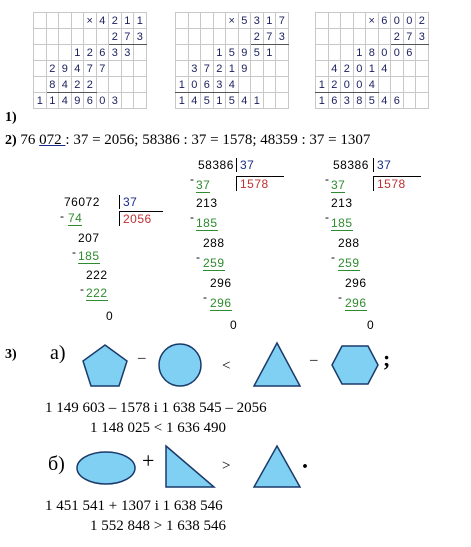 This screenshot has width=471, height=547. What do you see at coordinates (234, 325) in the screenshot?
I see `div2-step-8: 0` at bounding box center [234, 325].